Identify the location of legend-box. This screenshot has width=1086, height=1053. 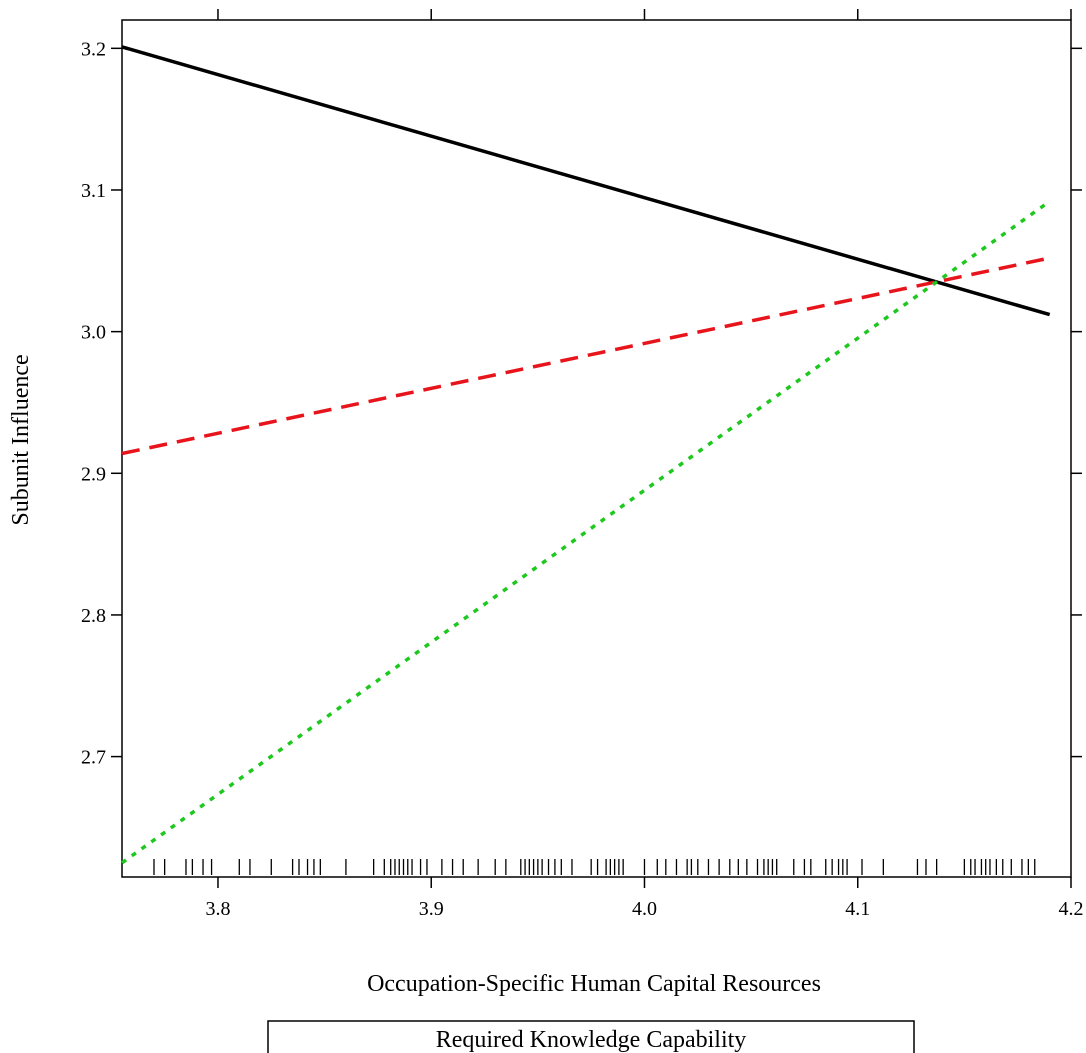
(591, 1036).